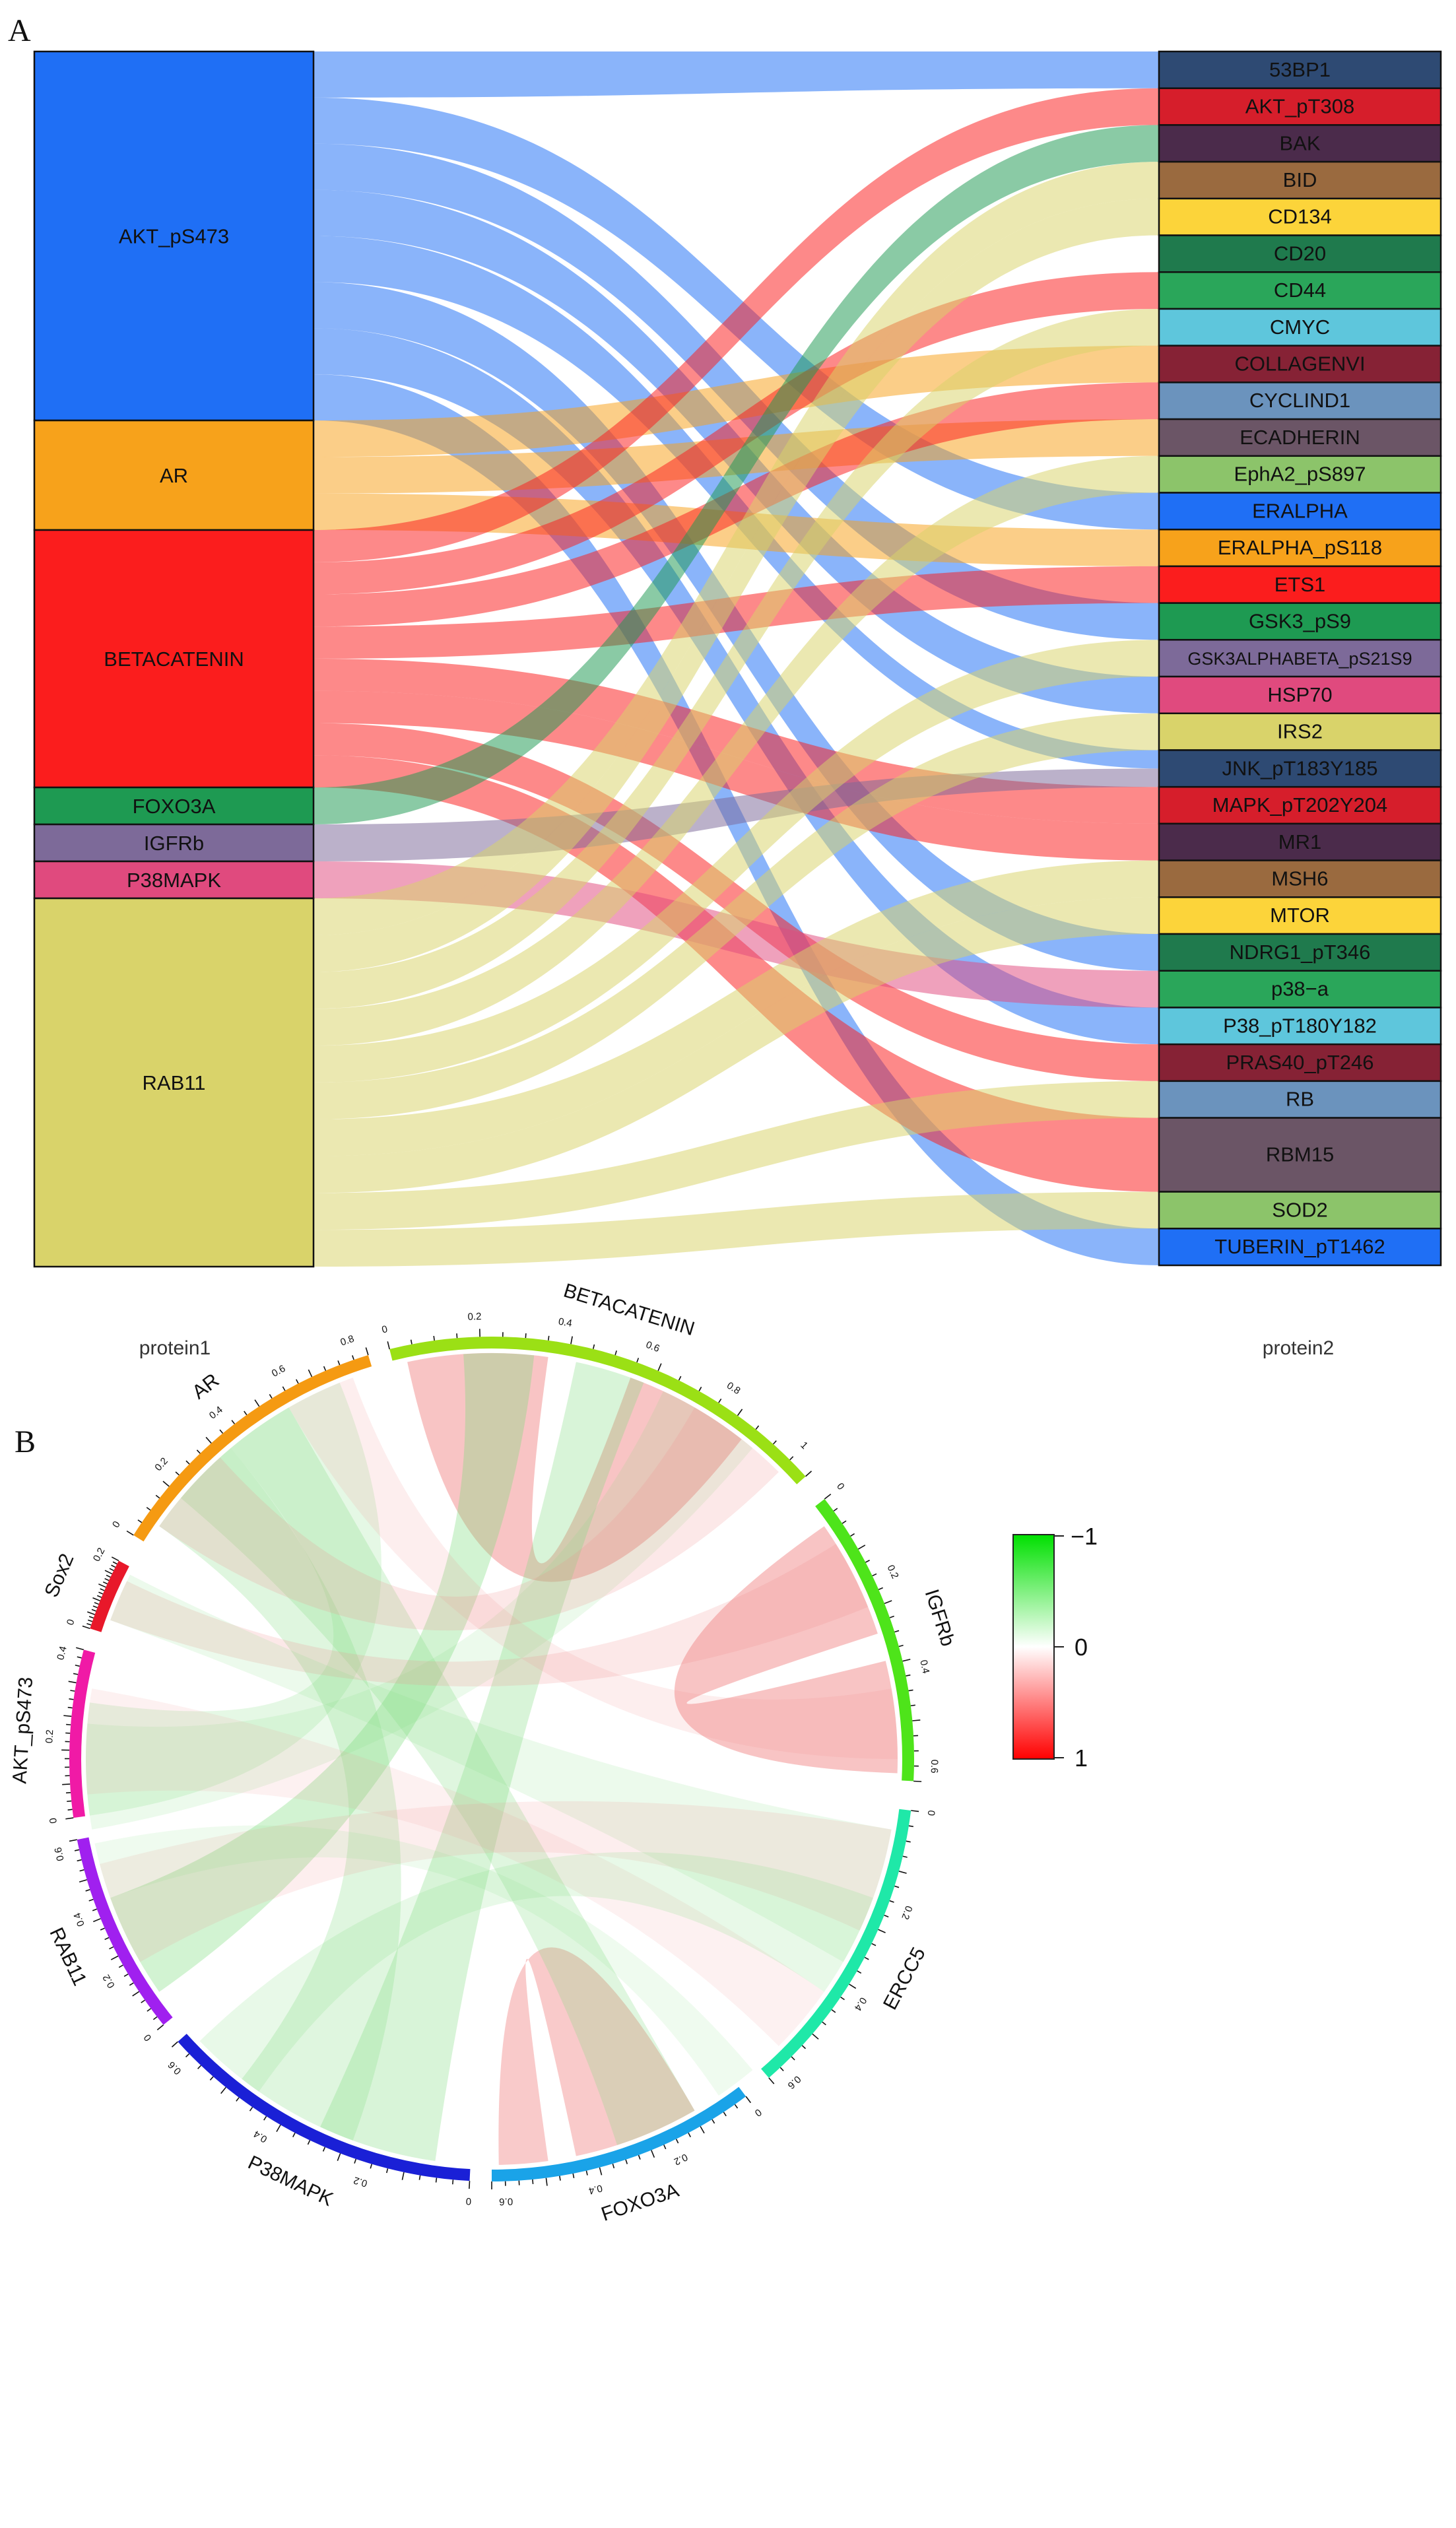 The height and width of the screenshot is (2528, 1456). What do you see at coordinates (629, 1310) in the screenshot?
I see `chord-segment-label: BETACATENIN` at bounding box center [629, 1310].